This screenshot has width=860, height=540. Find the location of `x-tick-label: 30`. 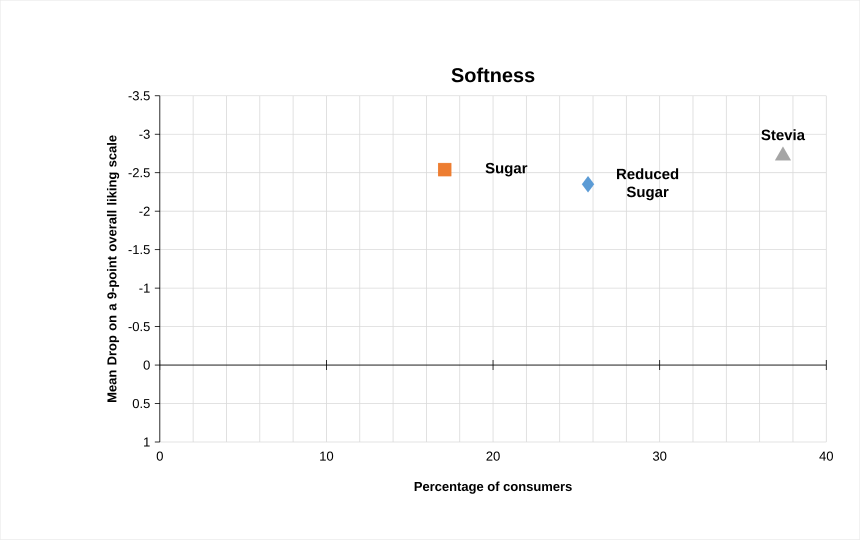

x-tick-label: 30 is located at coordinates (659, 456).